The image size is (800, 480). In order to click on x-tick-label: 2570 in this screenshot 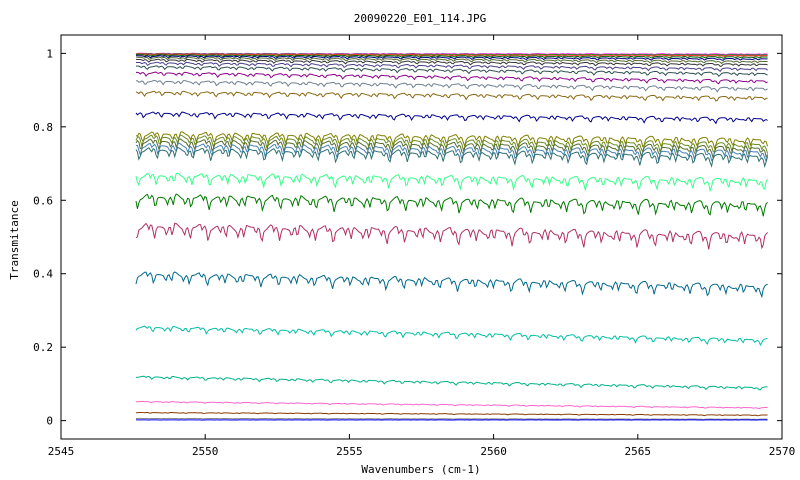, I will do `click(782, 451)`.